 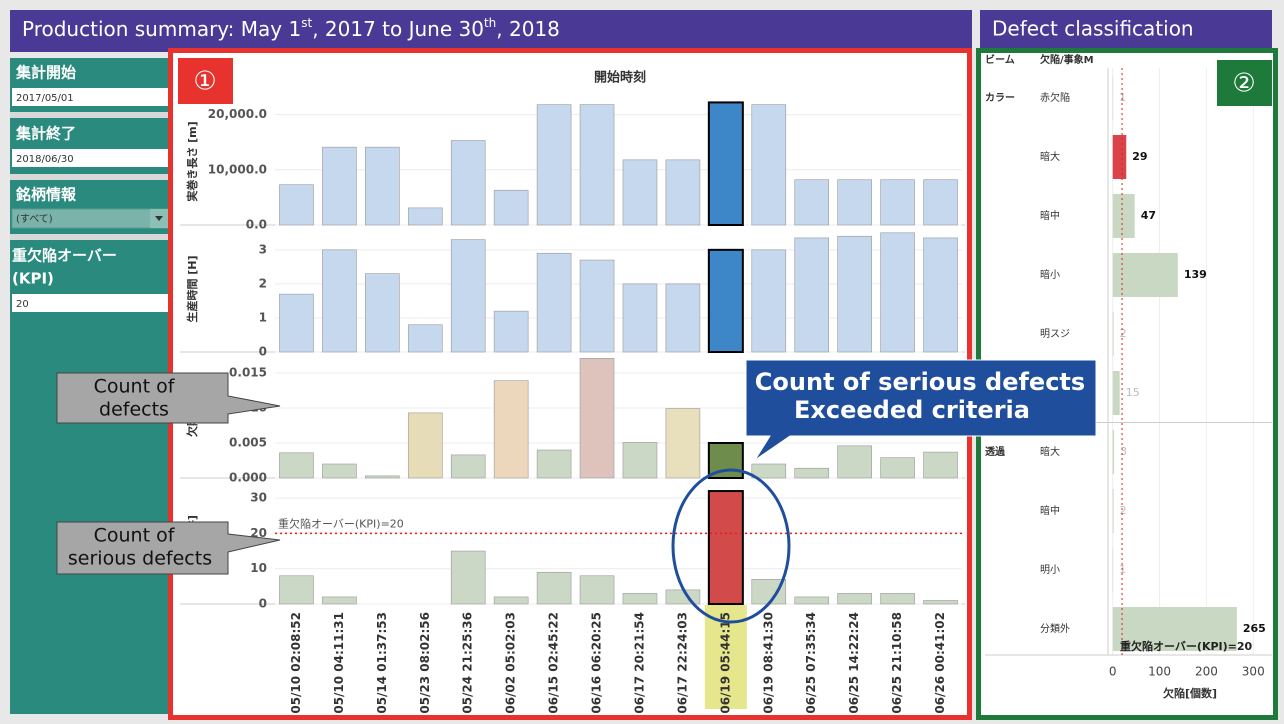 What do you see at coordinates (1050, 570) in the screenshot?
I see `category-label: 明小` at bounding box center [1050, 570].